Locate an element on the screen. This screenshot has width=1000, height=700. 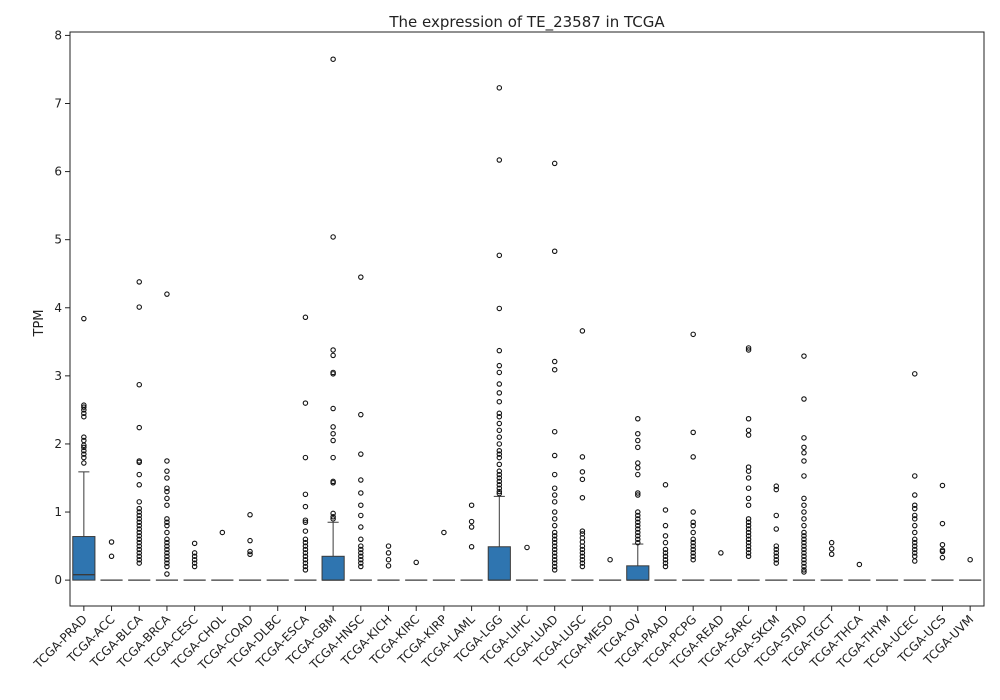
box-tcga-gbm is located at coordinates (333, 568).